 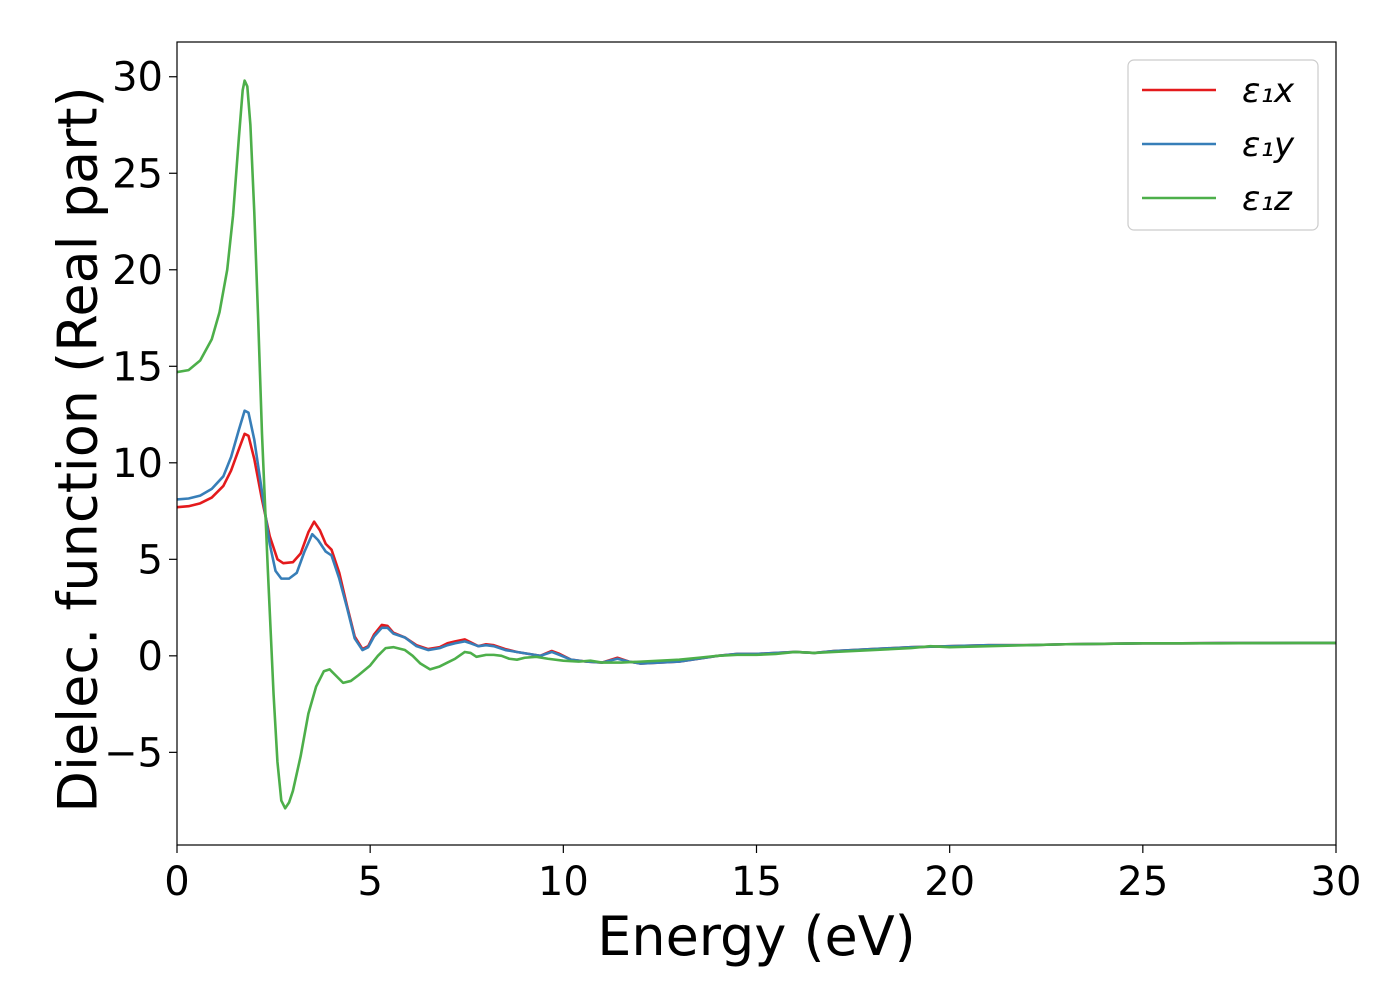 What do you see at coordinates (1218, 91) in the screenshot?
I see `legend-item: ε₁x` at bounding box center [1218, 91].